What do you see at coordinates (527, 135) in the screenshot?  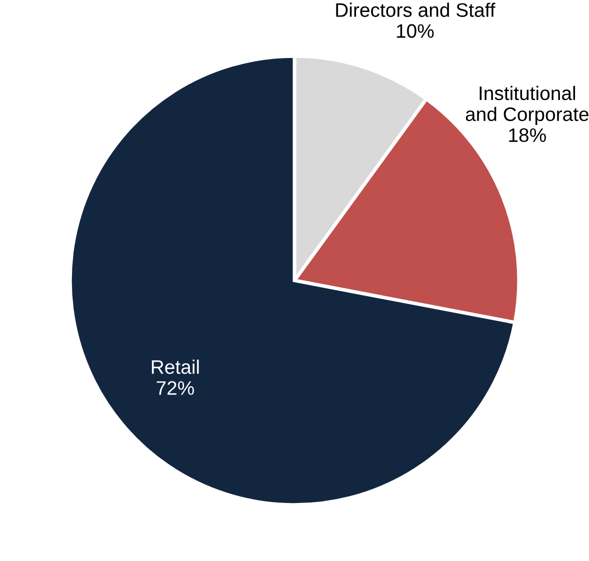 I see `data-label: 18%` at bounding box center [527, 135].